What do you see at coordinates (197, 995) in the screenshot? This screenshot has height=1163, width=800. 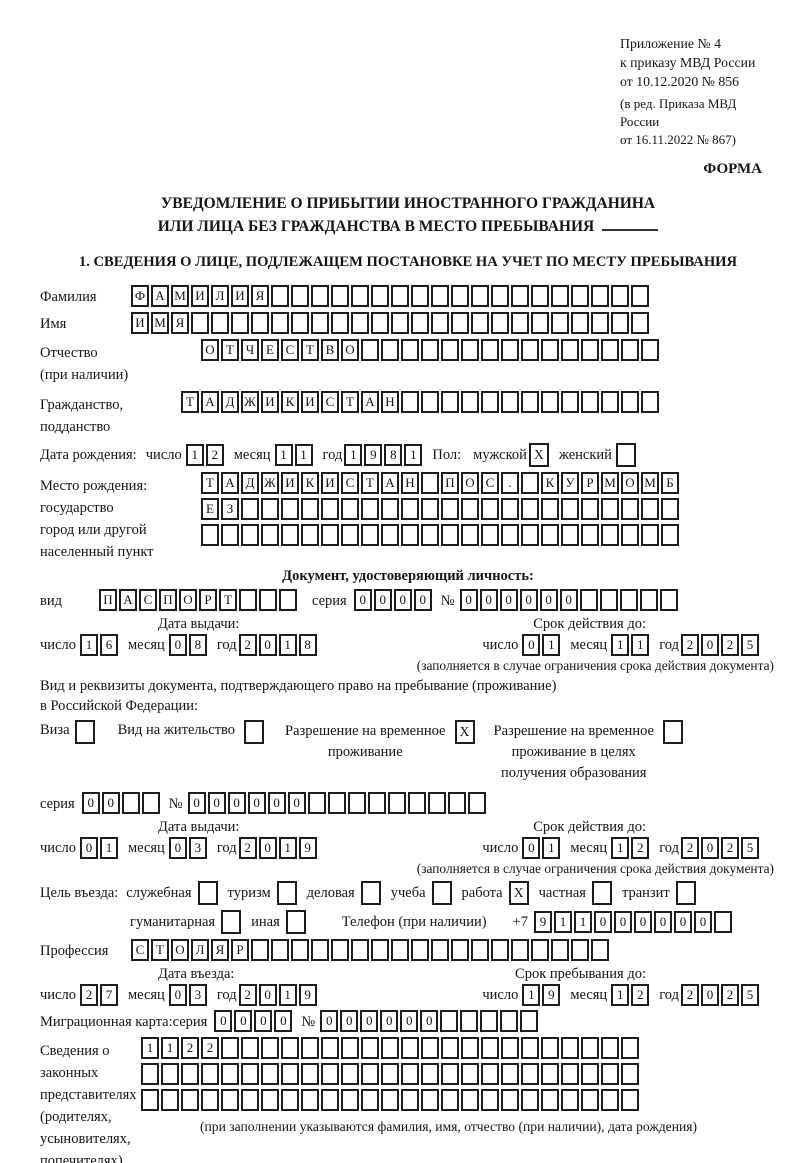 I see `char-cell: 3` at bounding box center [197, 995].